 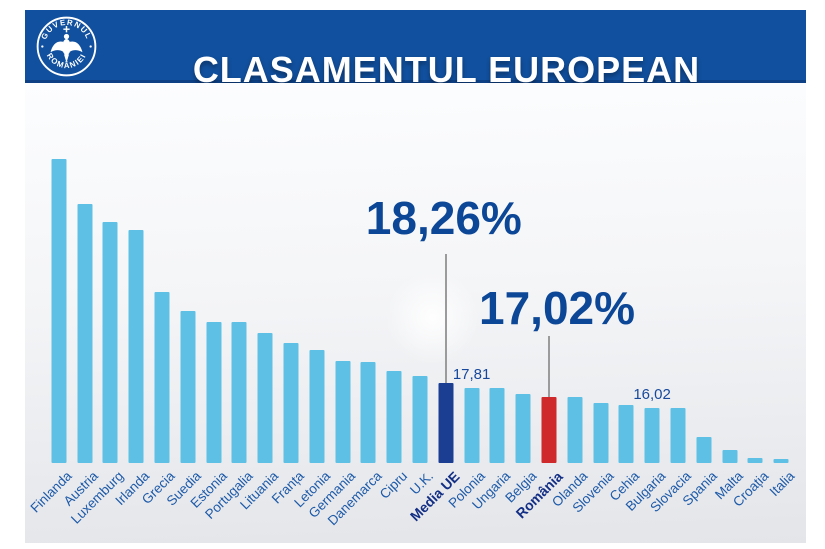 What do you see at coordinates (432, 317) in the screenshot?
I see `watermark-circle` at bounding box center [432, 317].